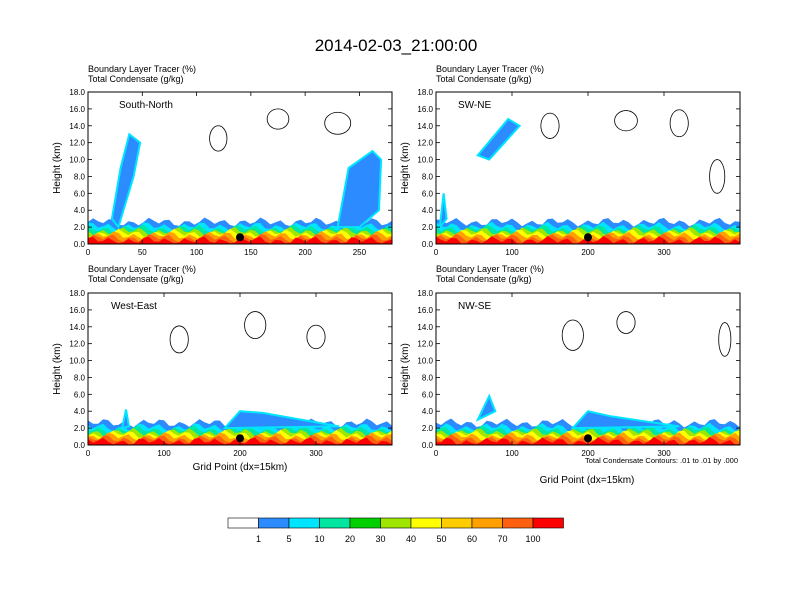 The image size is (792, 612). Describe the element at coordinates (411, 539) in the screenshot. I see `legend-label: 40` at that location.